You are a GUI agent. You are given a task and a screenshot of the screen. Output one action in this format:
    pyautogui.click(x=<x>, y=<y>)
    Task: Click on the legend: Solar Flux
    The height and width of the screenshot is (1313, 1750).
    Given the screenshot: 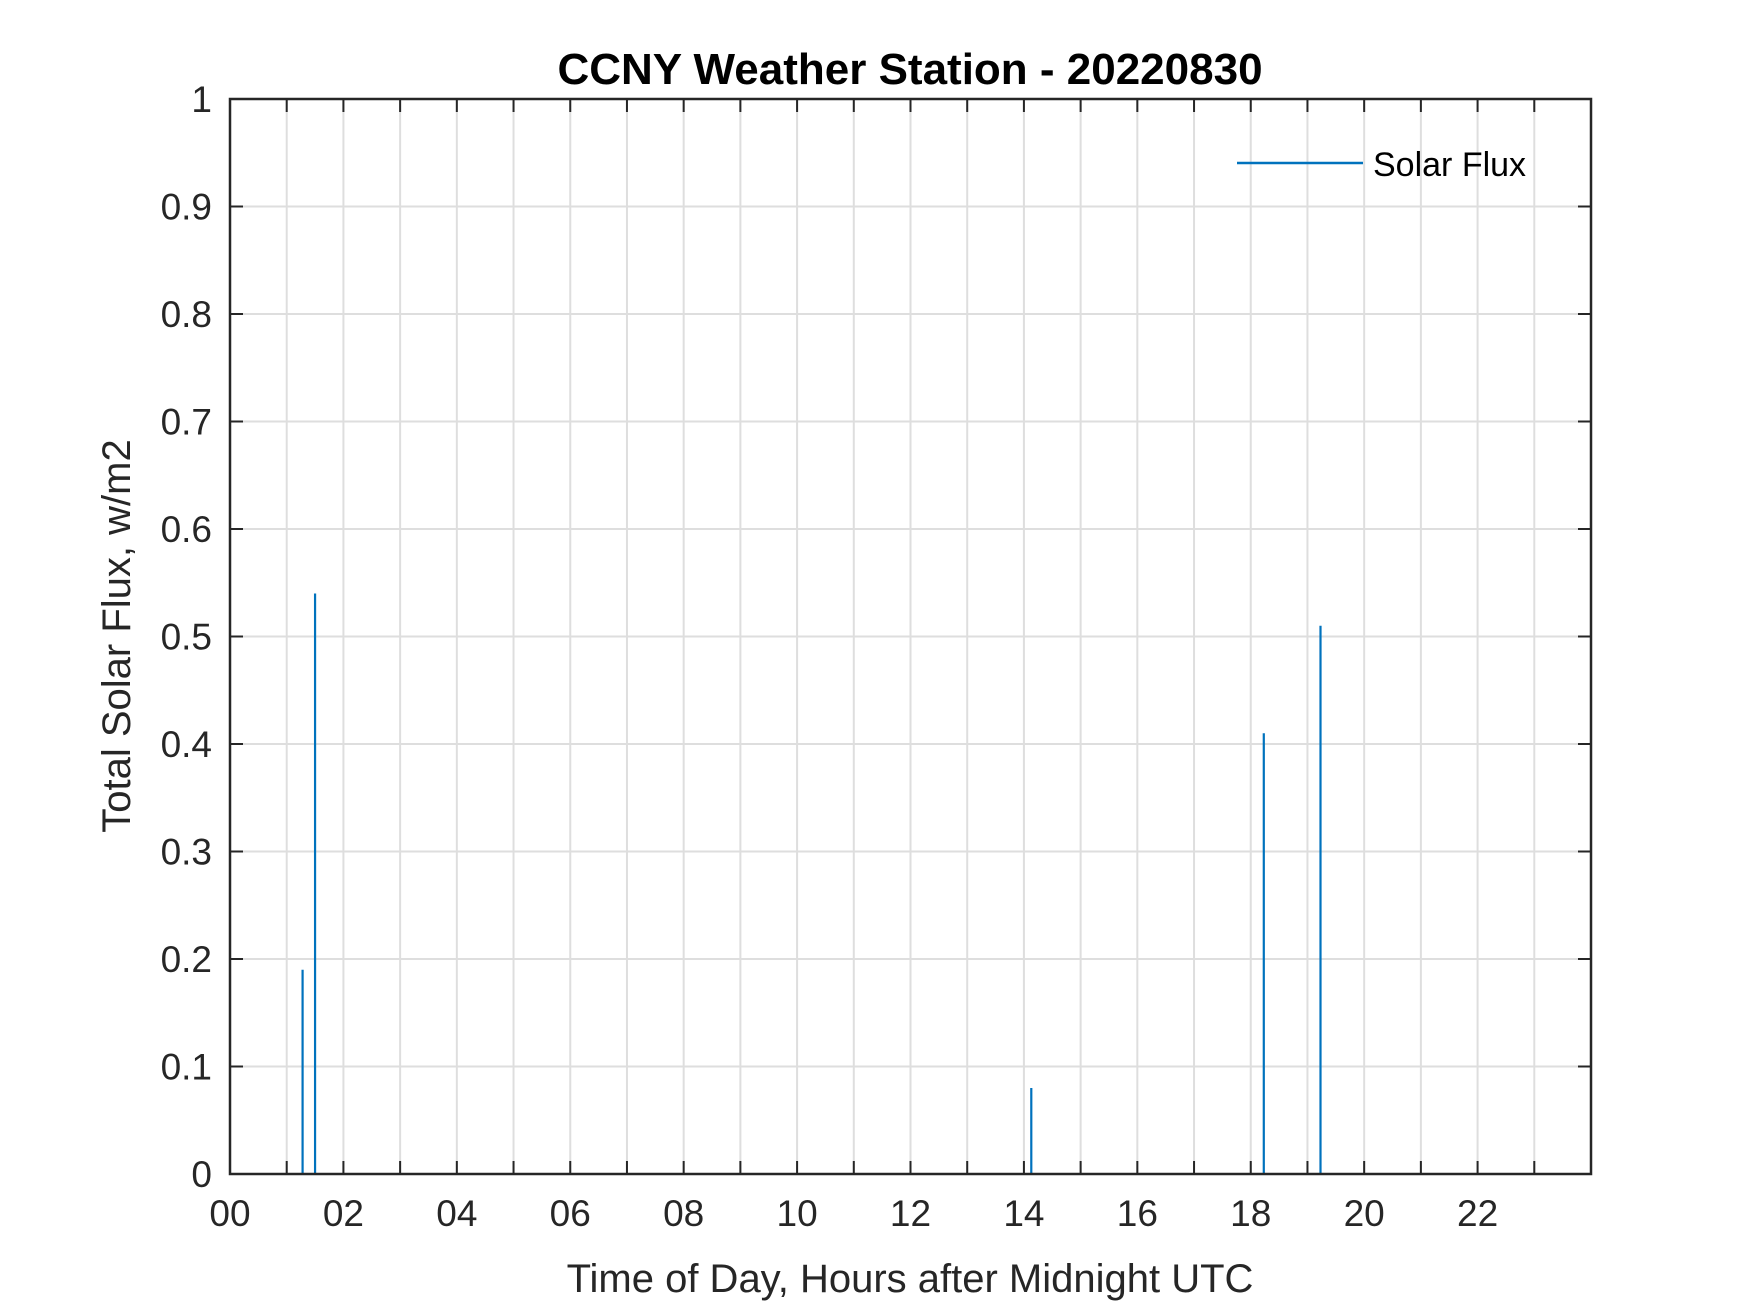 What is the action you would take?
    pyautogui.click(x=1381, y=165)
    